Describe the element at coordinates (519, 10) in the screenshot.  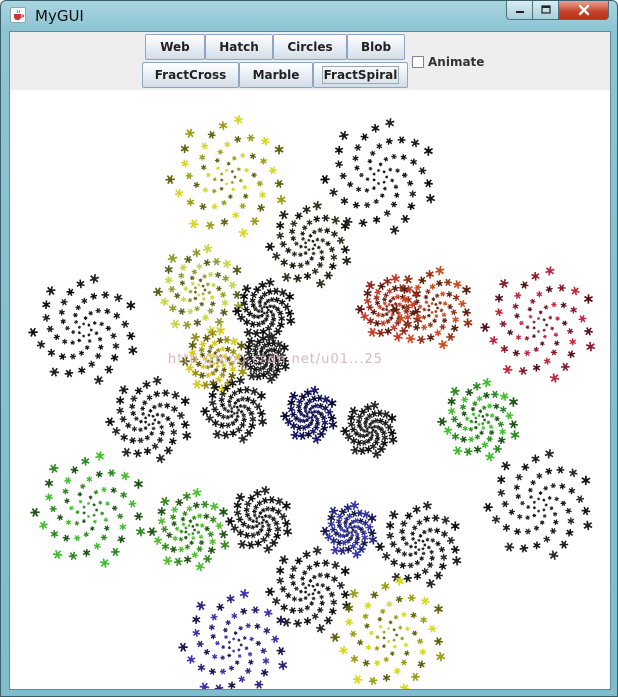
I see `minimize-button` at that location.